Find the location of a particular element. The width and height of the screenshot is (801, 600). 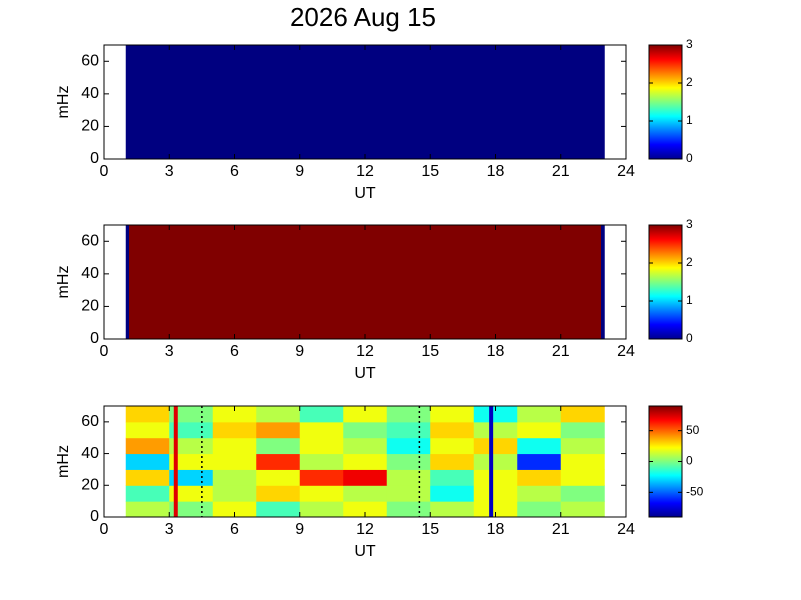

x-tick-label: 6 is located at coordinates (234, 171).